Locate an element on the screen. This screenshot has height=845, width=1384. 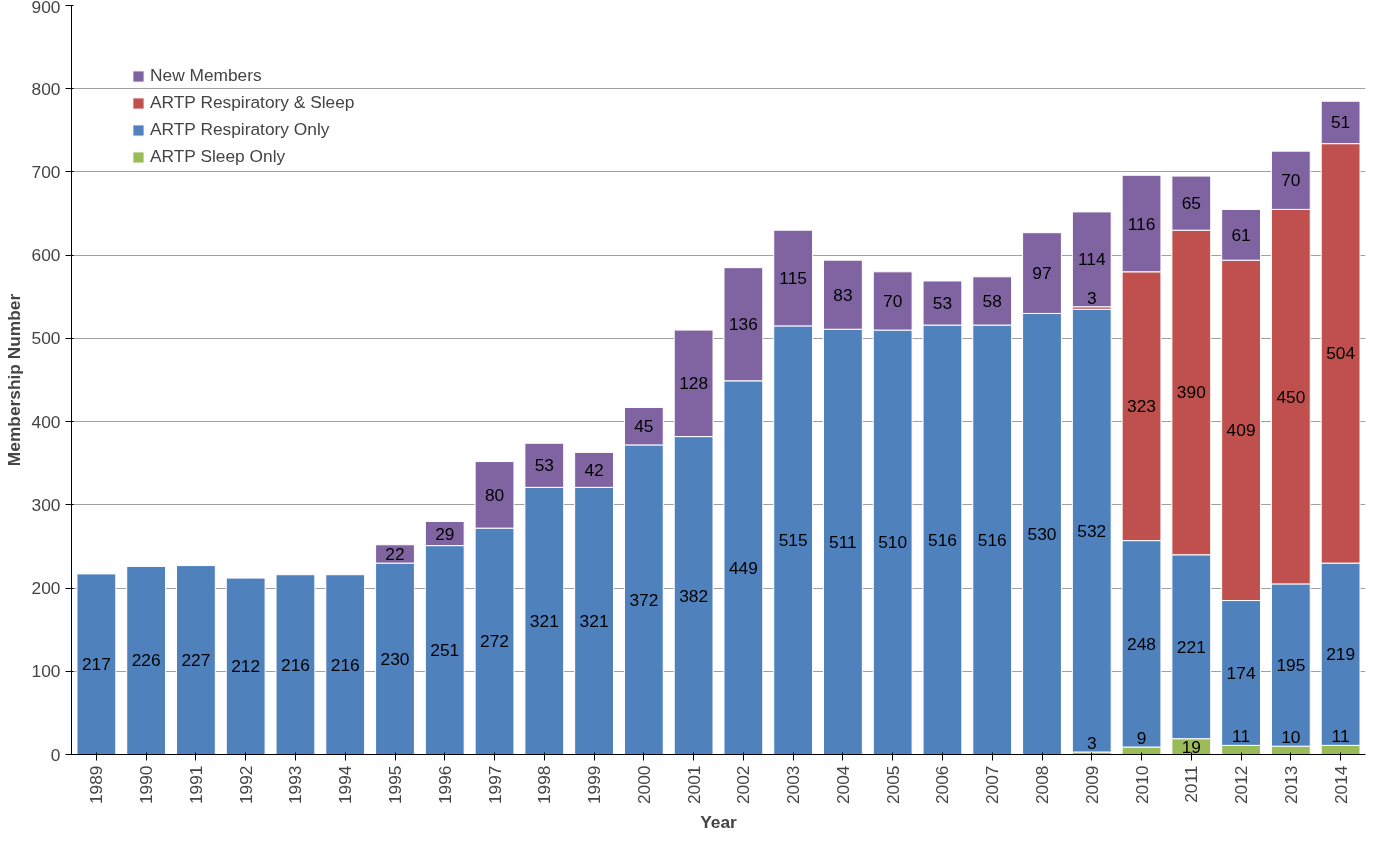
x-tick-label: 1989 is located at coordinates (96, 785).